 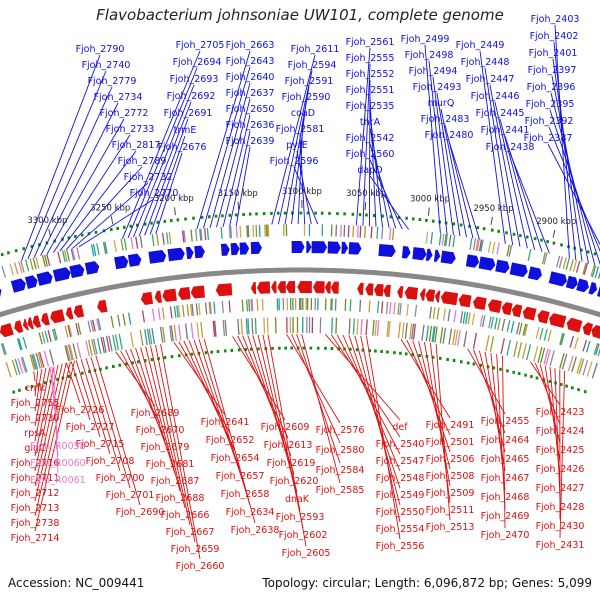 What do you see at coordinates (35, 448) in the screenshot?
I see `reverse-gene-label: glgC` at bounding box center [35, 448].